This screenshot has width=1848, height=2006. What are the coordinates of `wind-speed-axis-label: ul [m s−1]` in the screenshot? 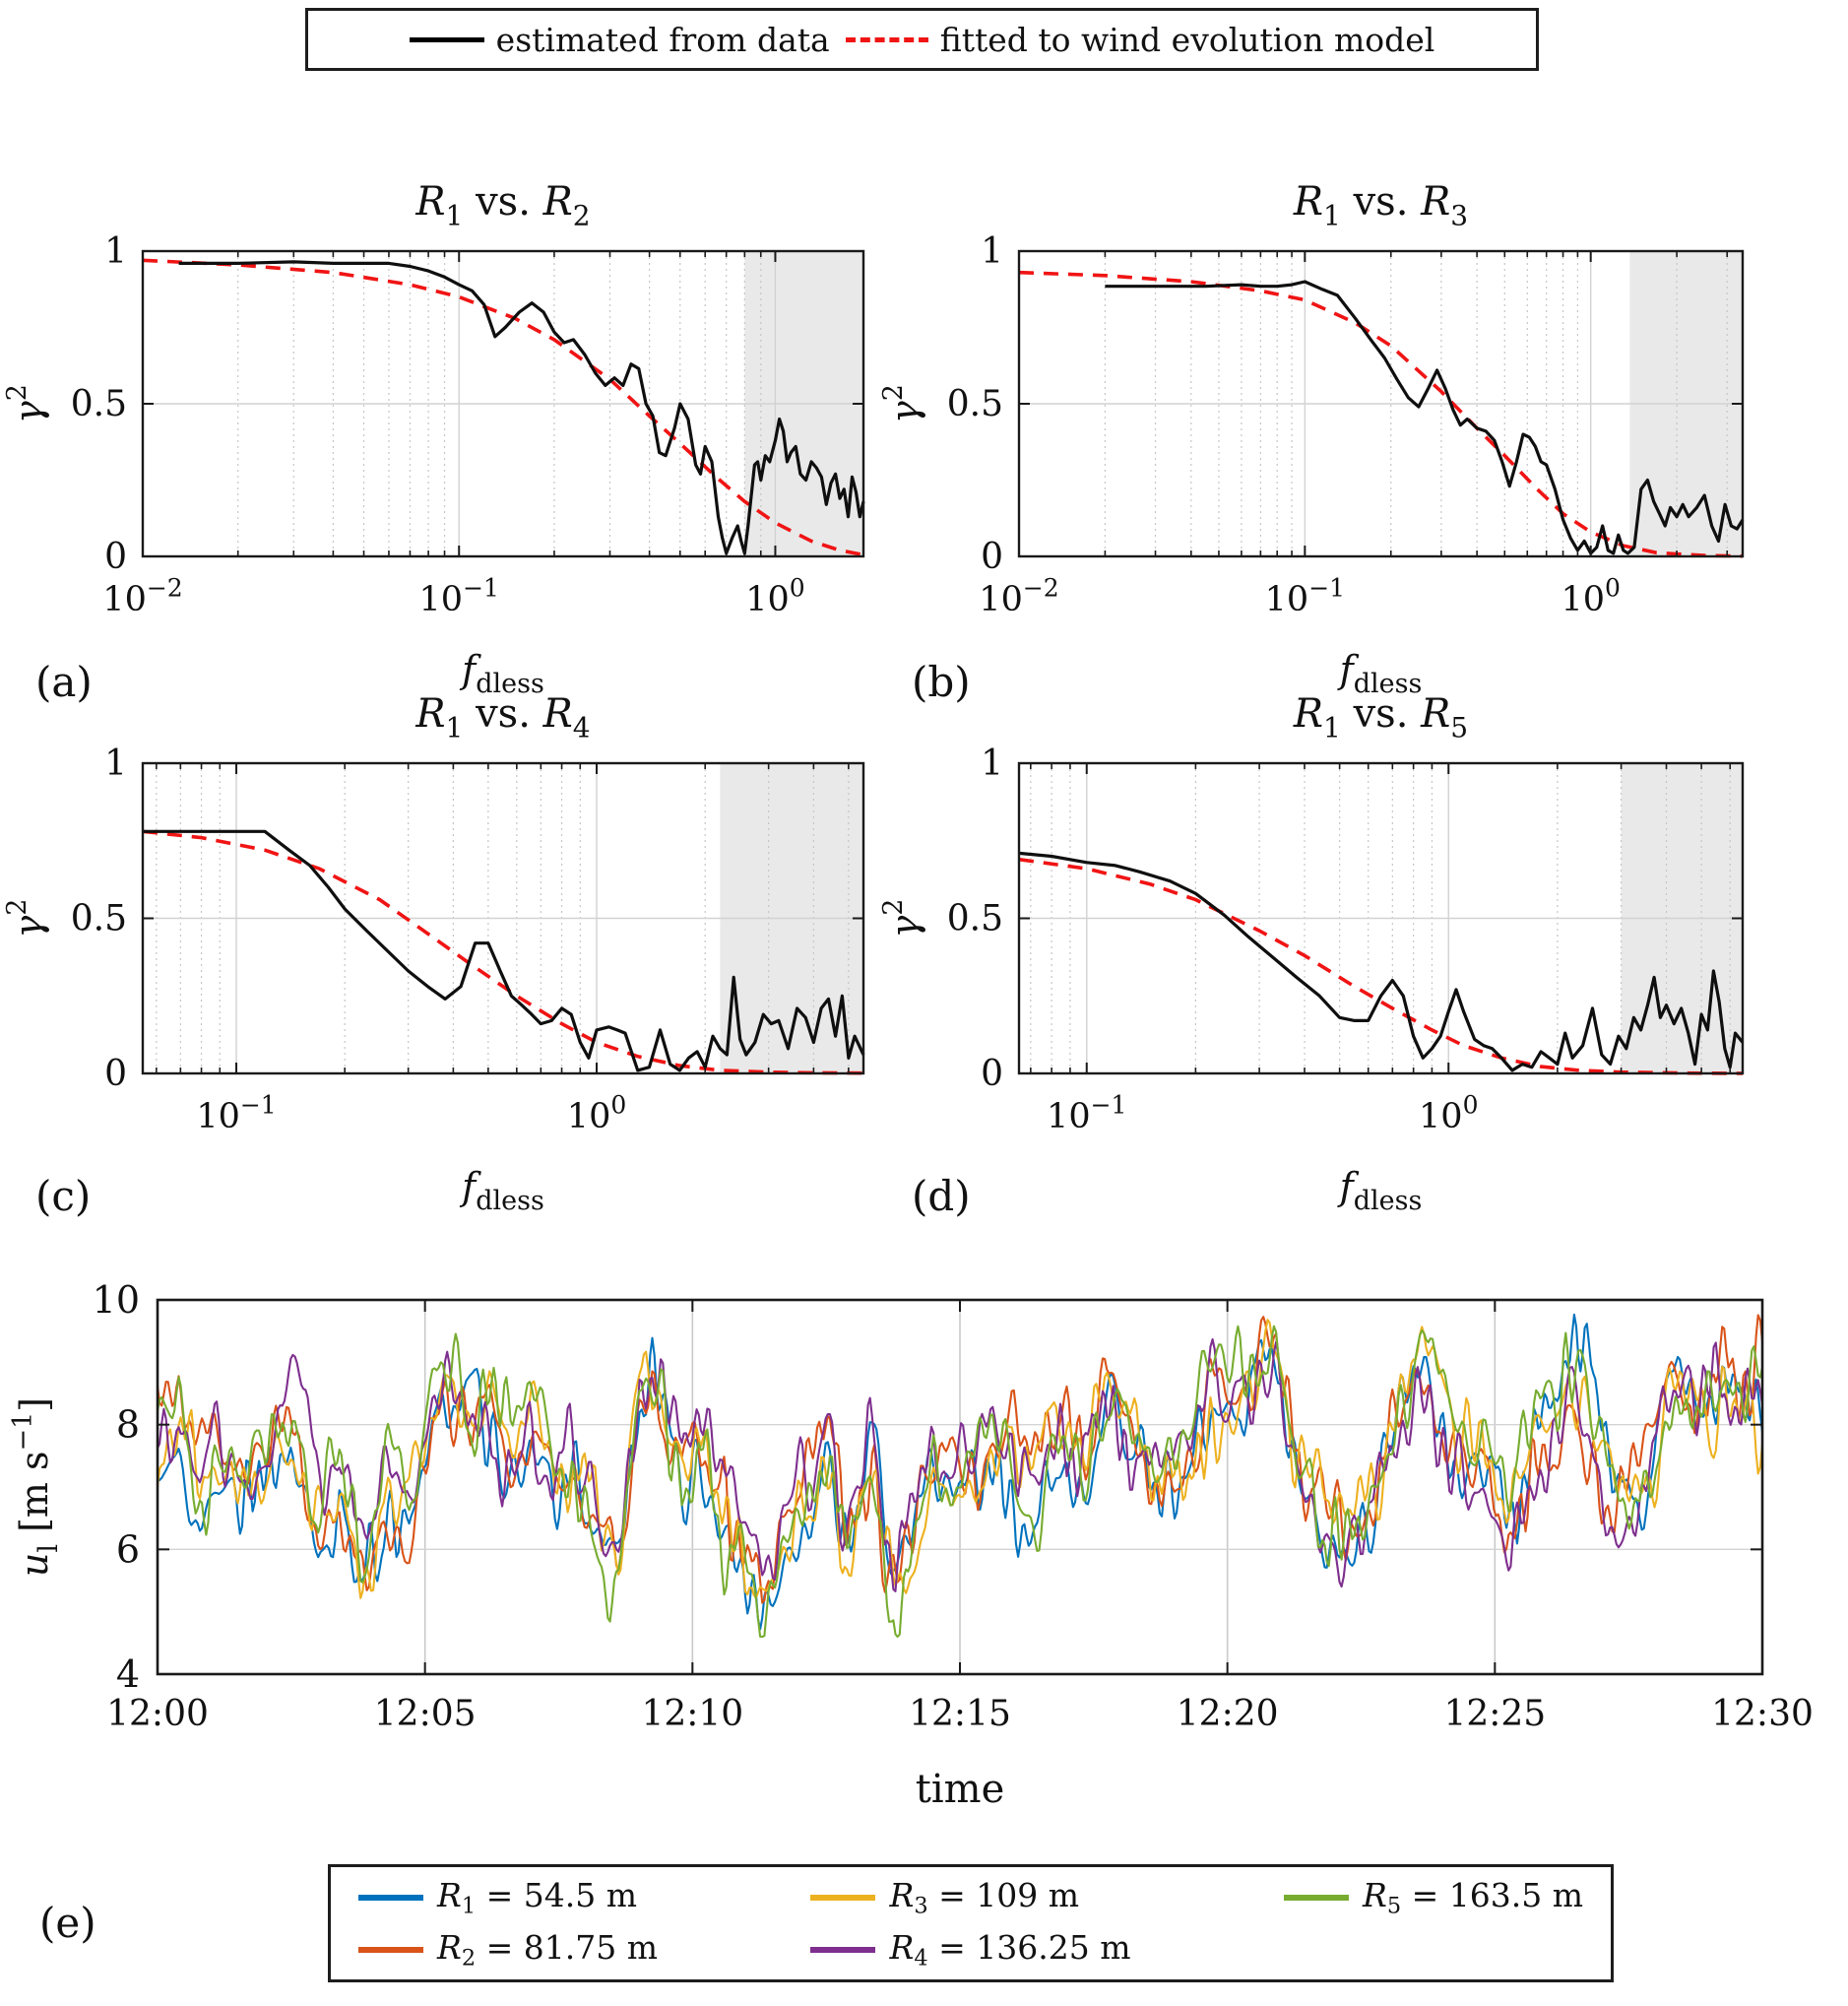 It's located at (36, 1487).